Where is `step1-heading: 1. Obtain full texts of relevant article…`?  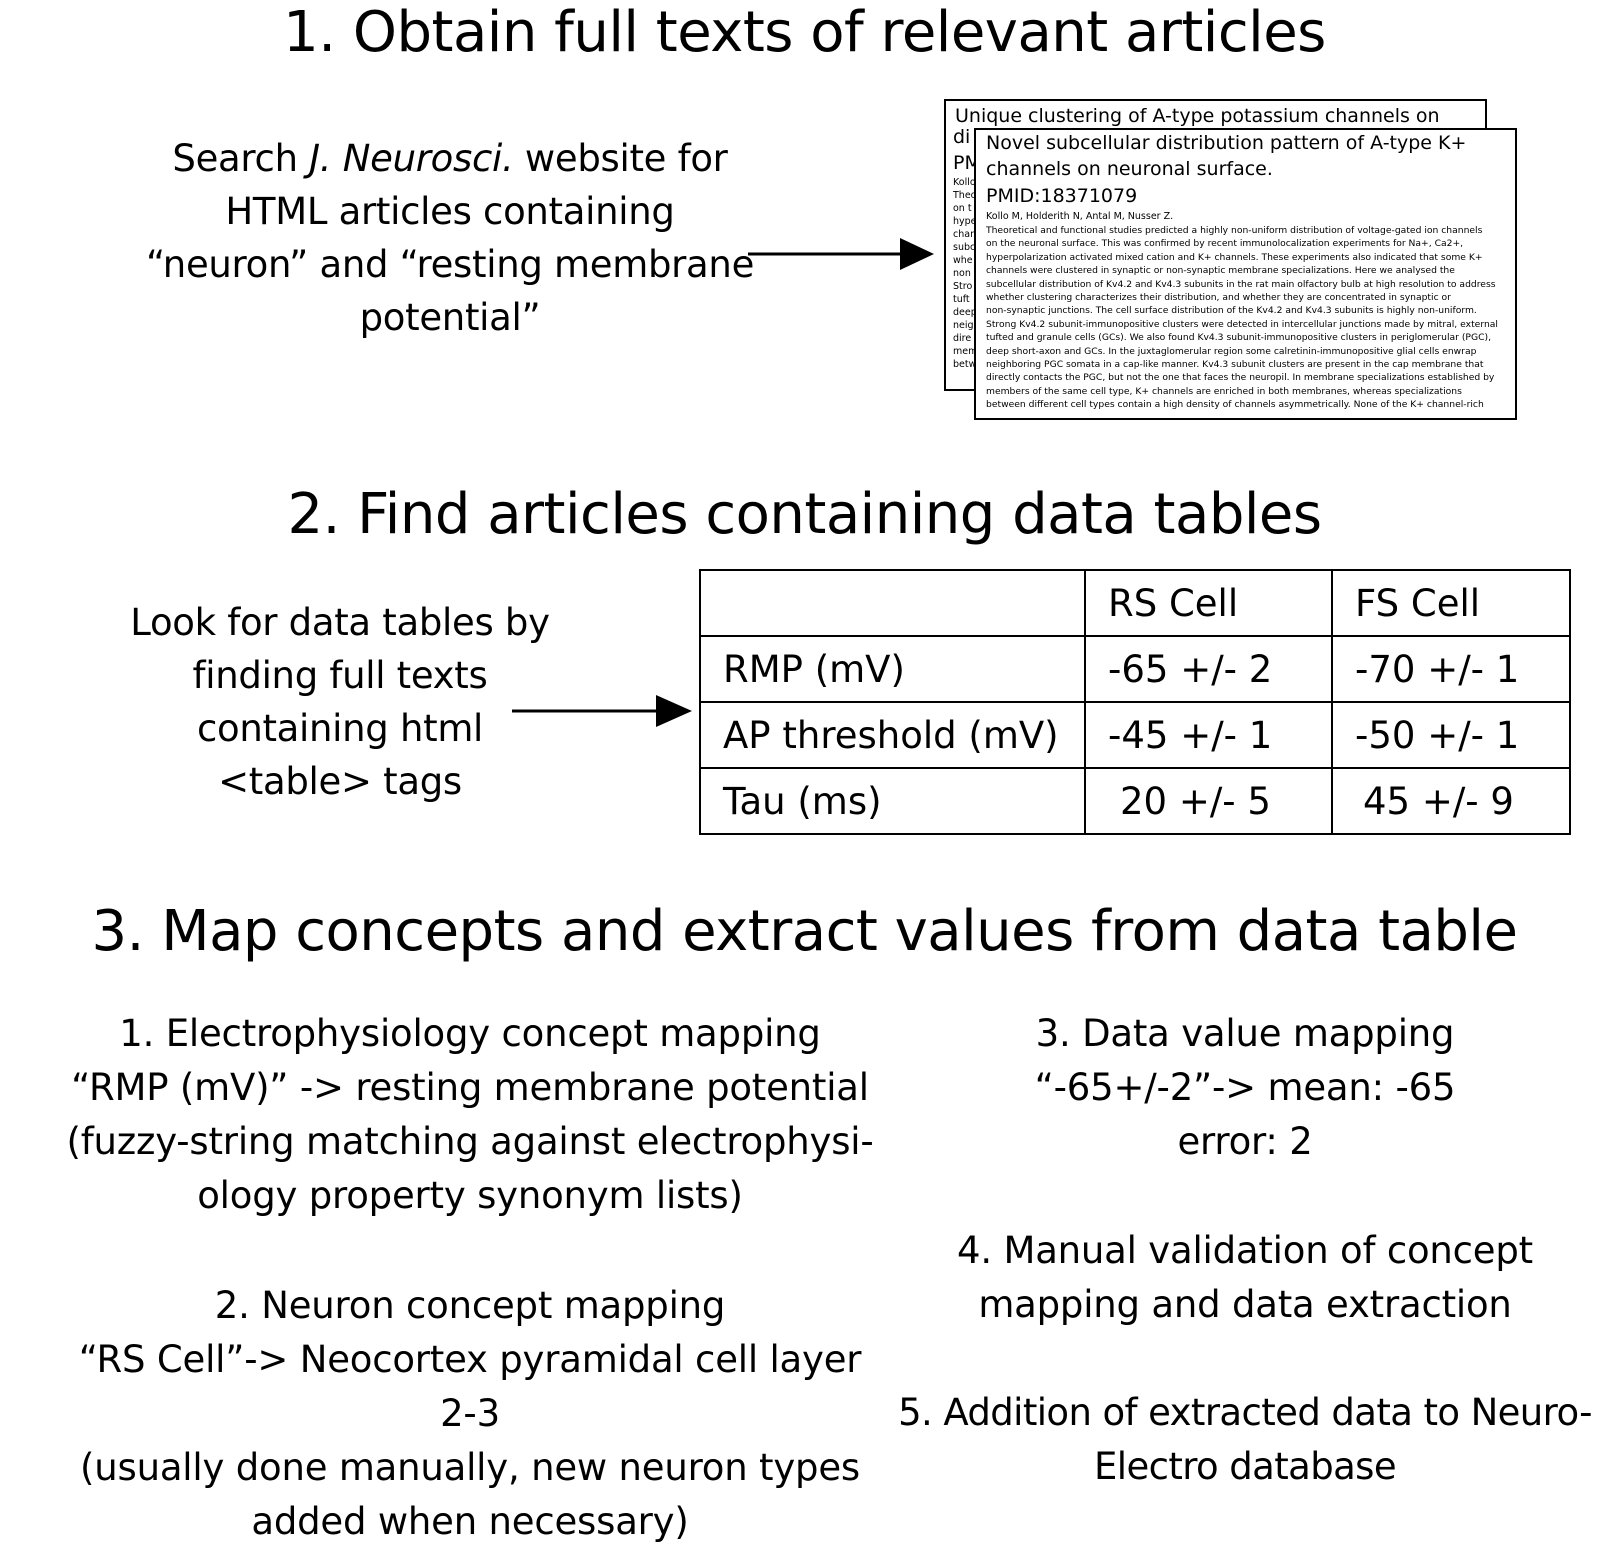 step1-heading: 1. Obtain full texts of relevant article… is located at coordinates (804, 32).